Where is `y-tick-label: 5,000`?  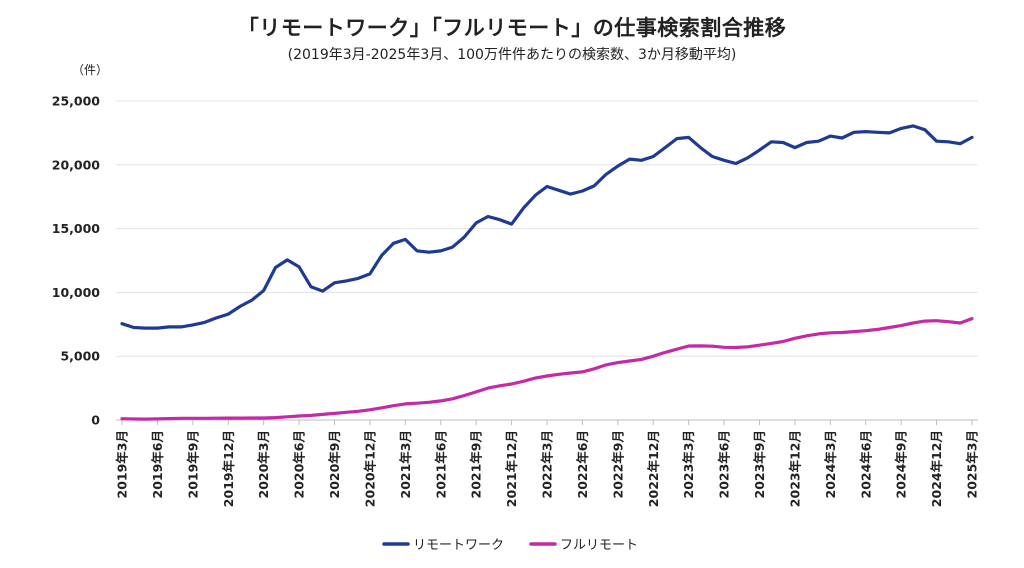
y-tick-label: 5,000 is located at coordinates (80, 356).